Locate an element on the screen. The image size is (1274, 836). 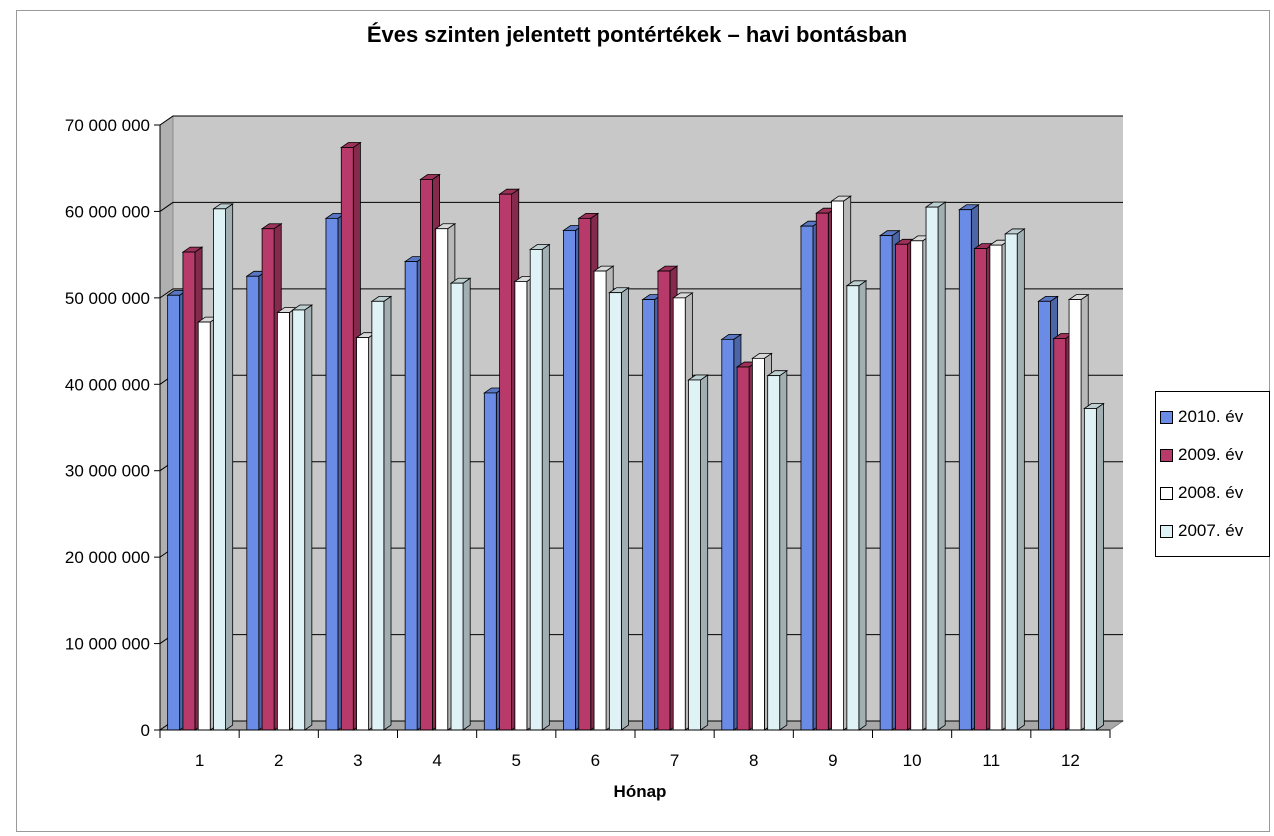
x-tick-label: 8 is located at coordinates (753, 760).